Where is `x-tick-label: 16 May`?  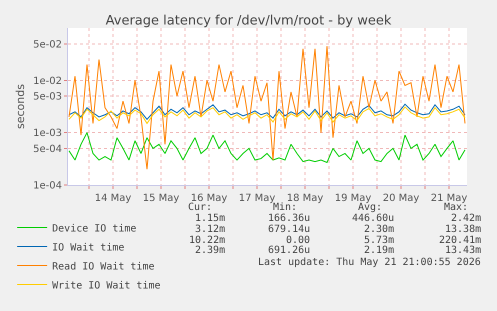 x-tick-label: 16 May is located at coordinates (209, 198).